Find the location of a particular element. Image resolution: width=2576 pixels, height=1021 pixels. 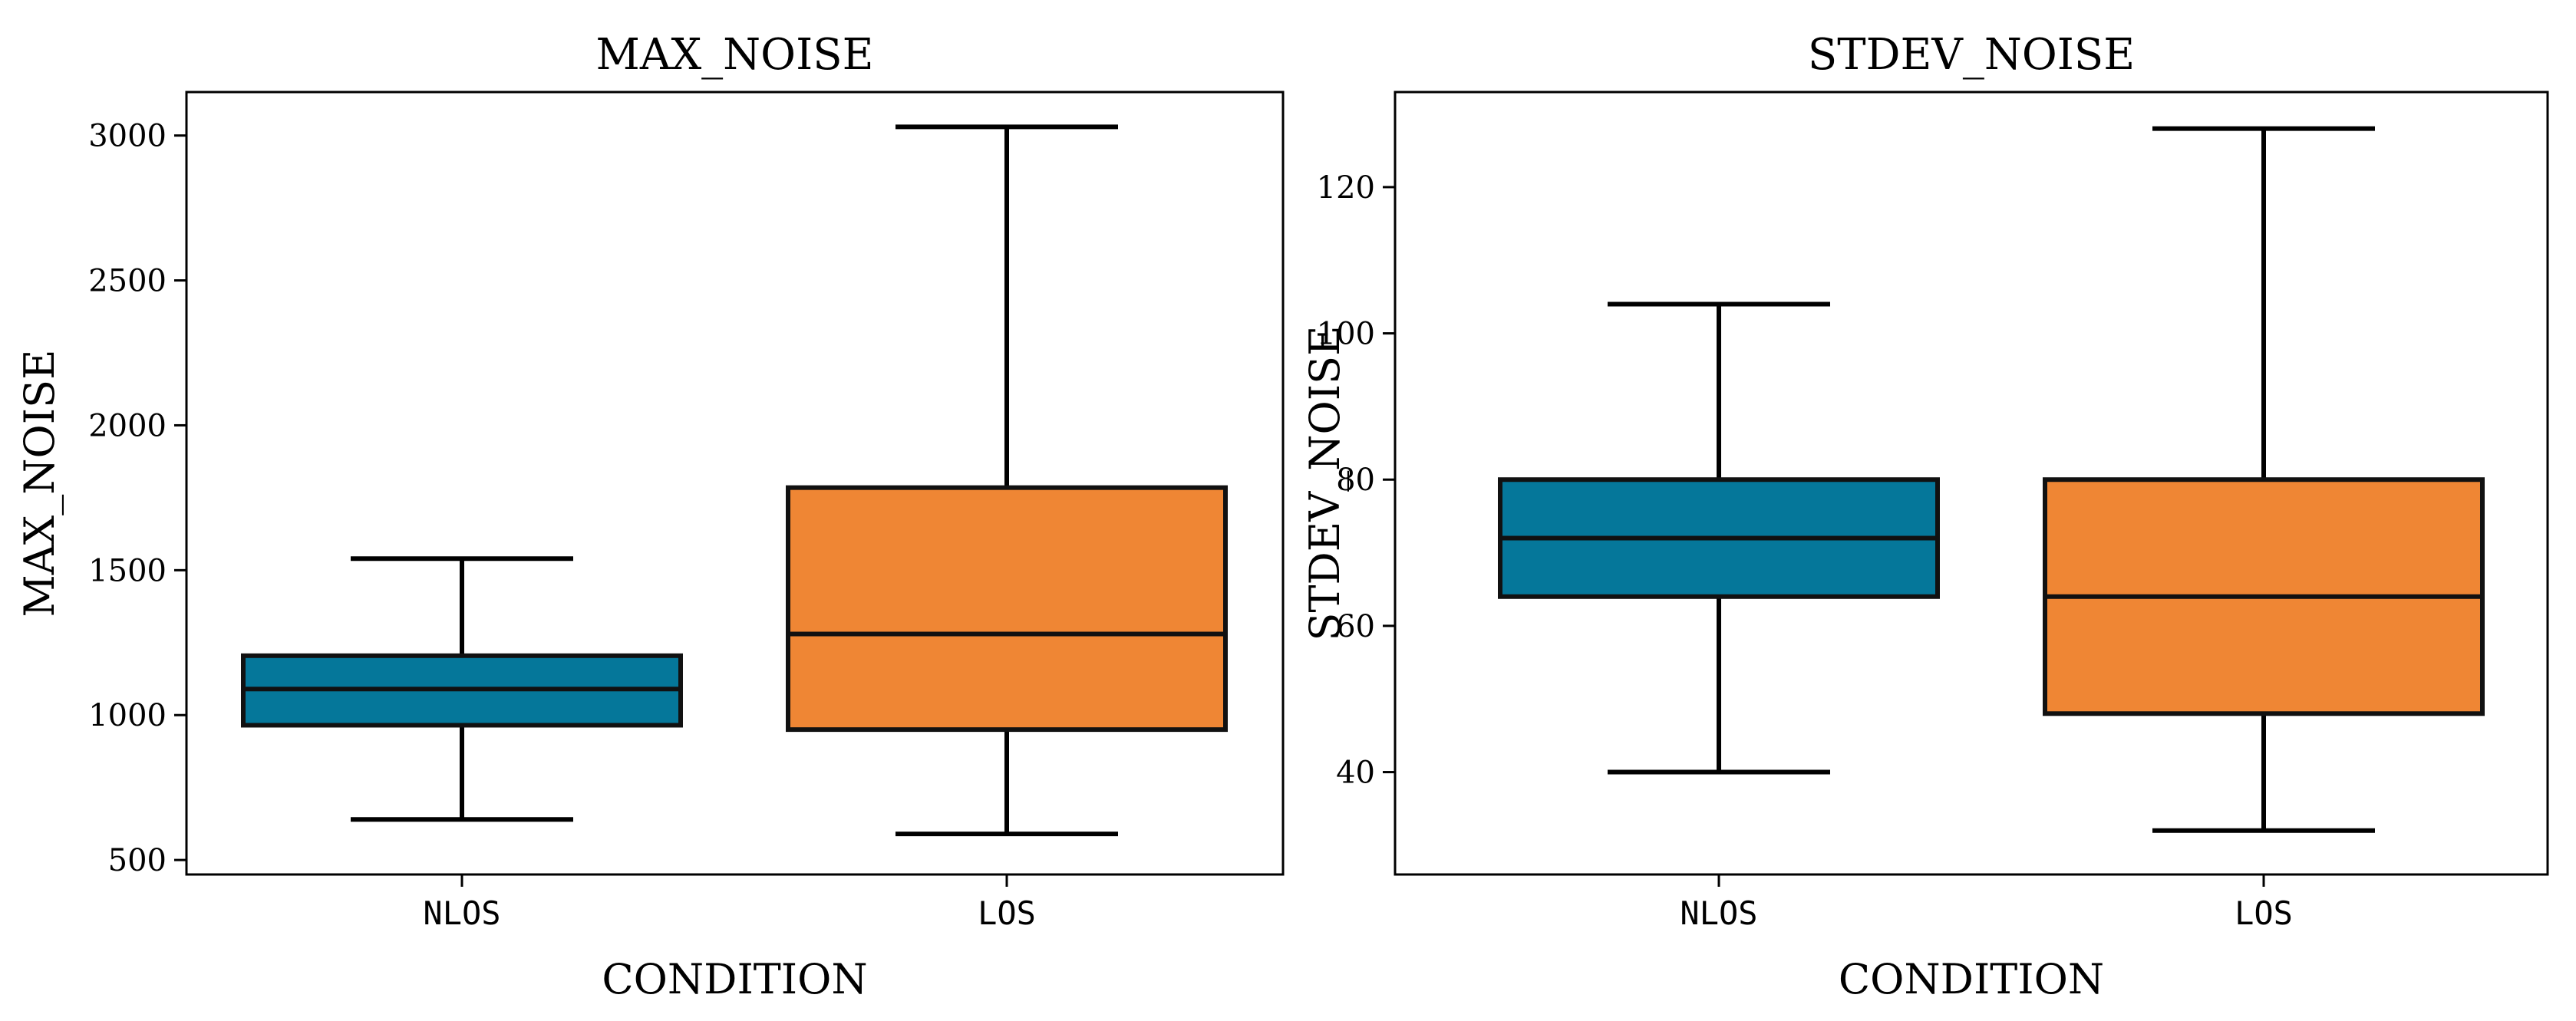

y-tick-label: 40 is located at coordinates (1355, 773).